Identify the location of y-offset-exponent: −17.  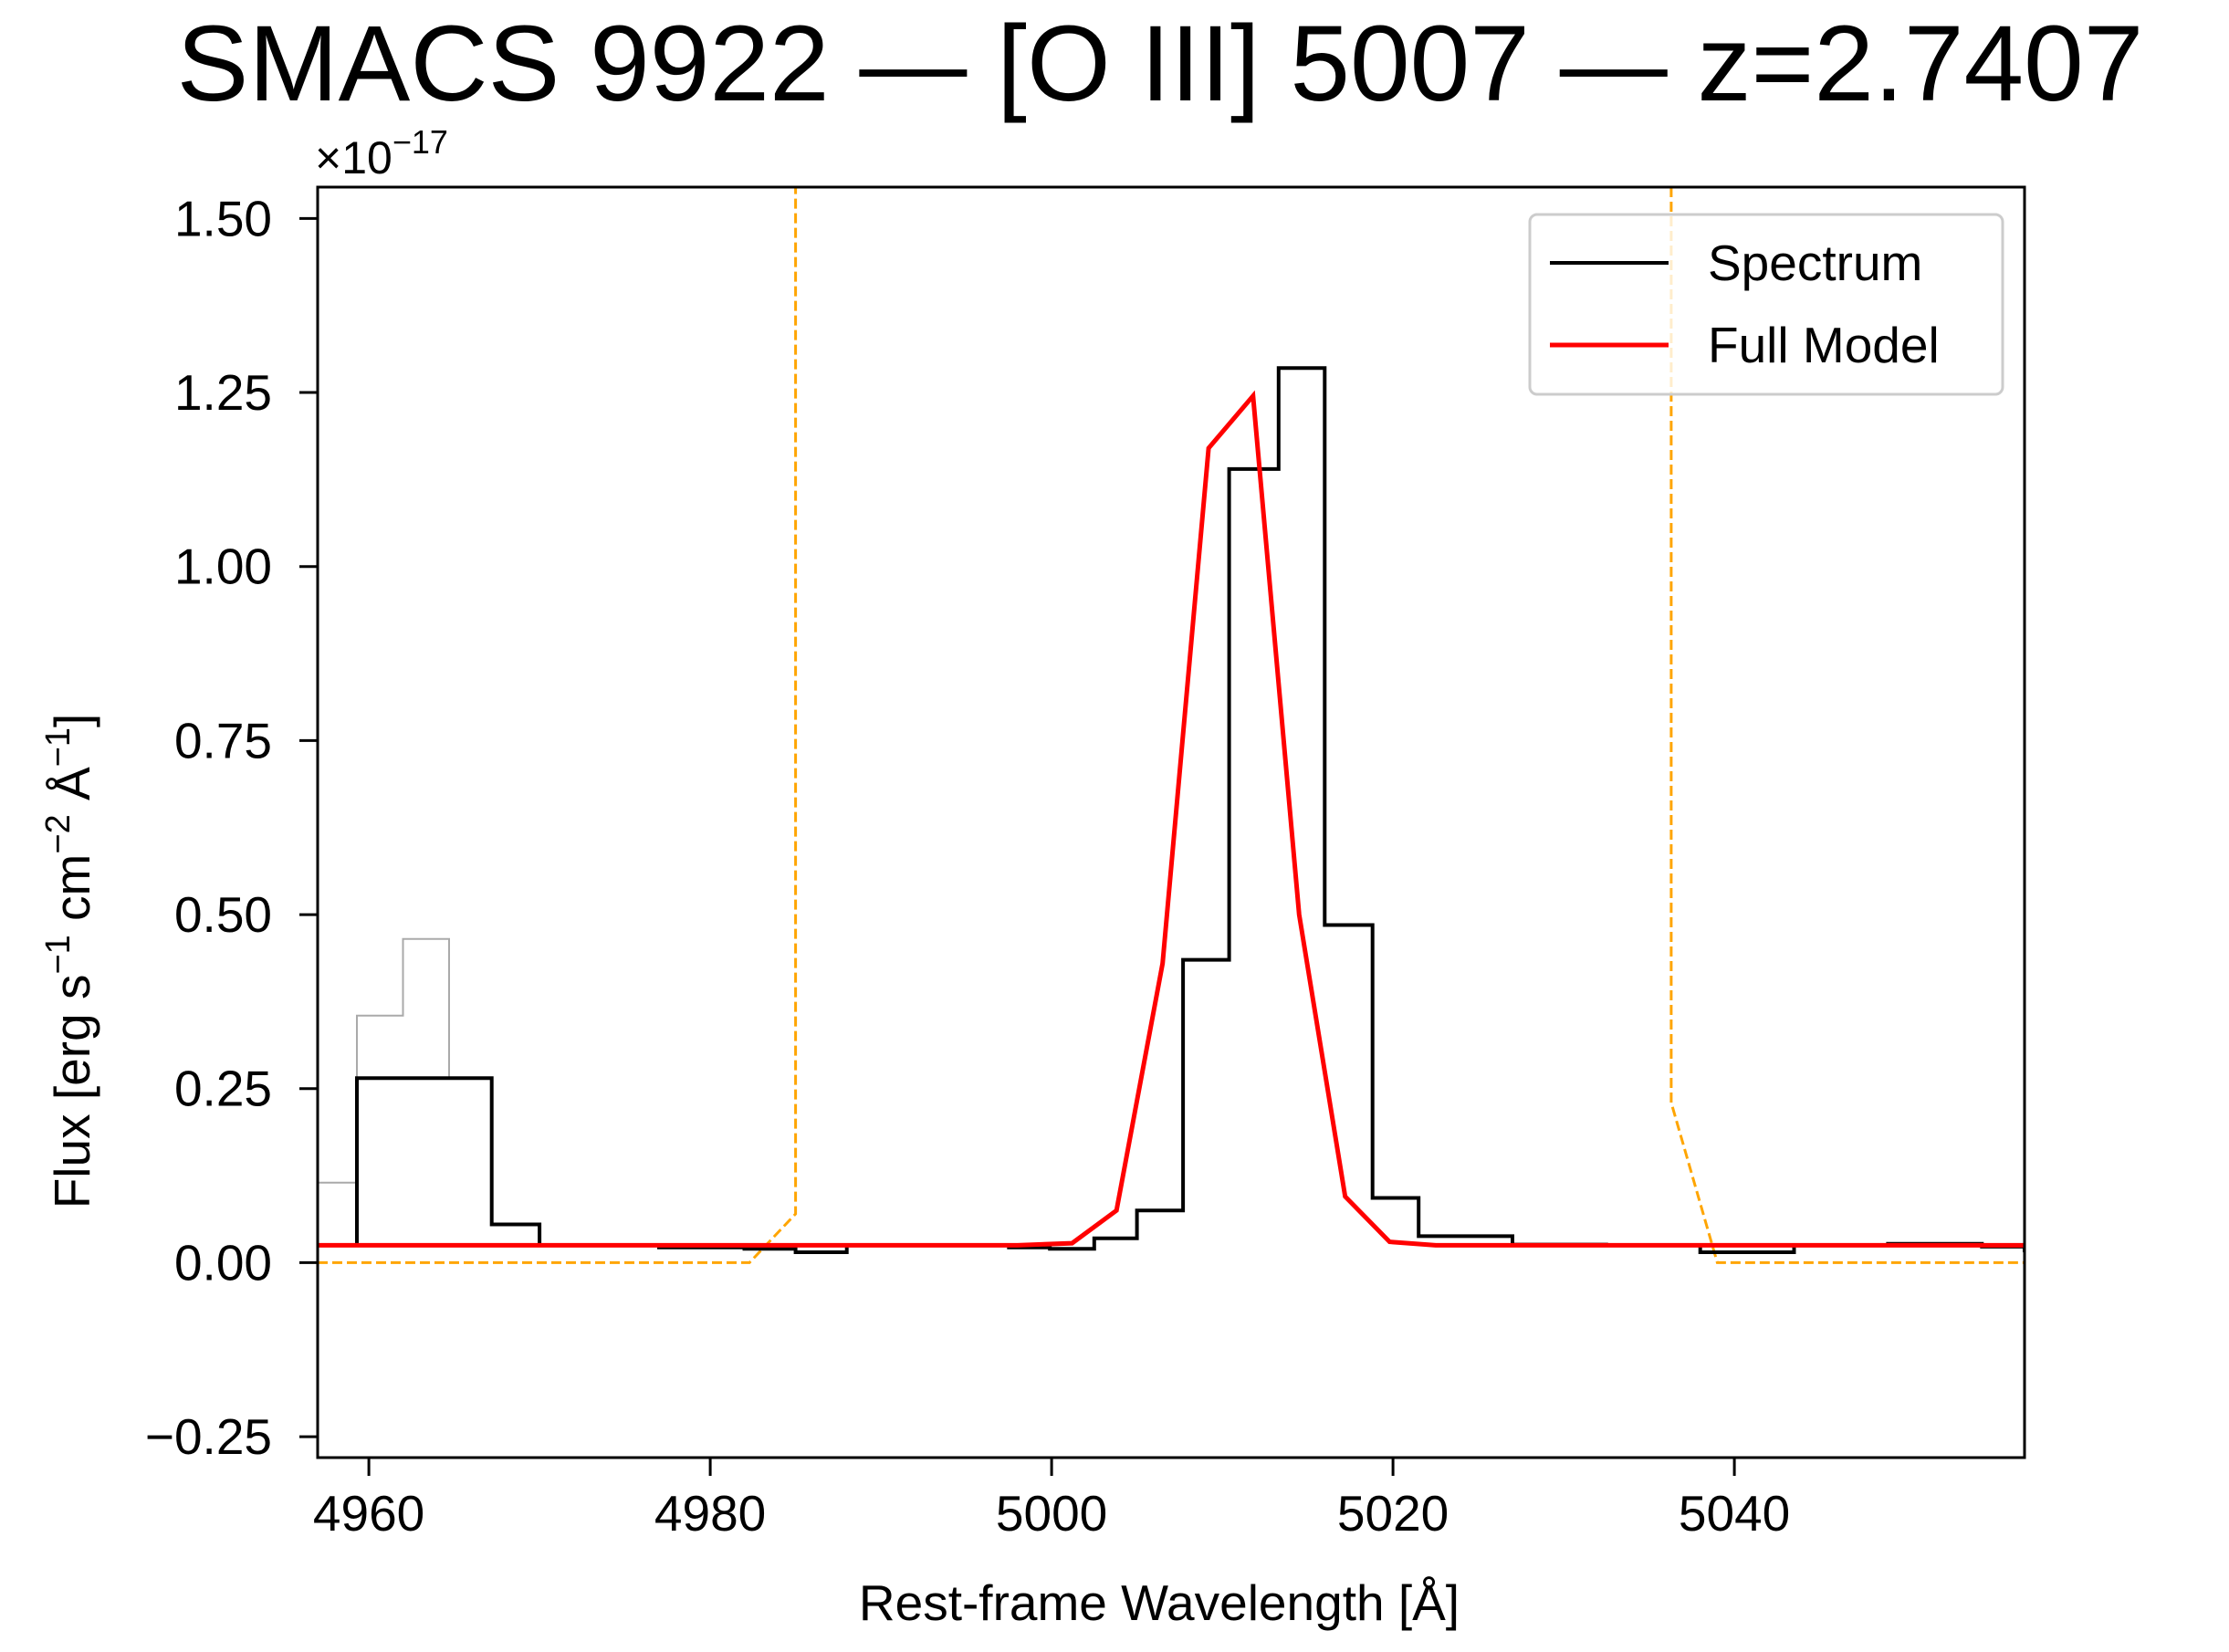
(420, 142).